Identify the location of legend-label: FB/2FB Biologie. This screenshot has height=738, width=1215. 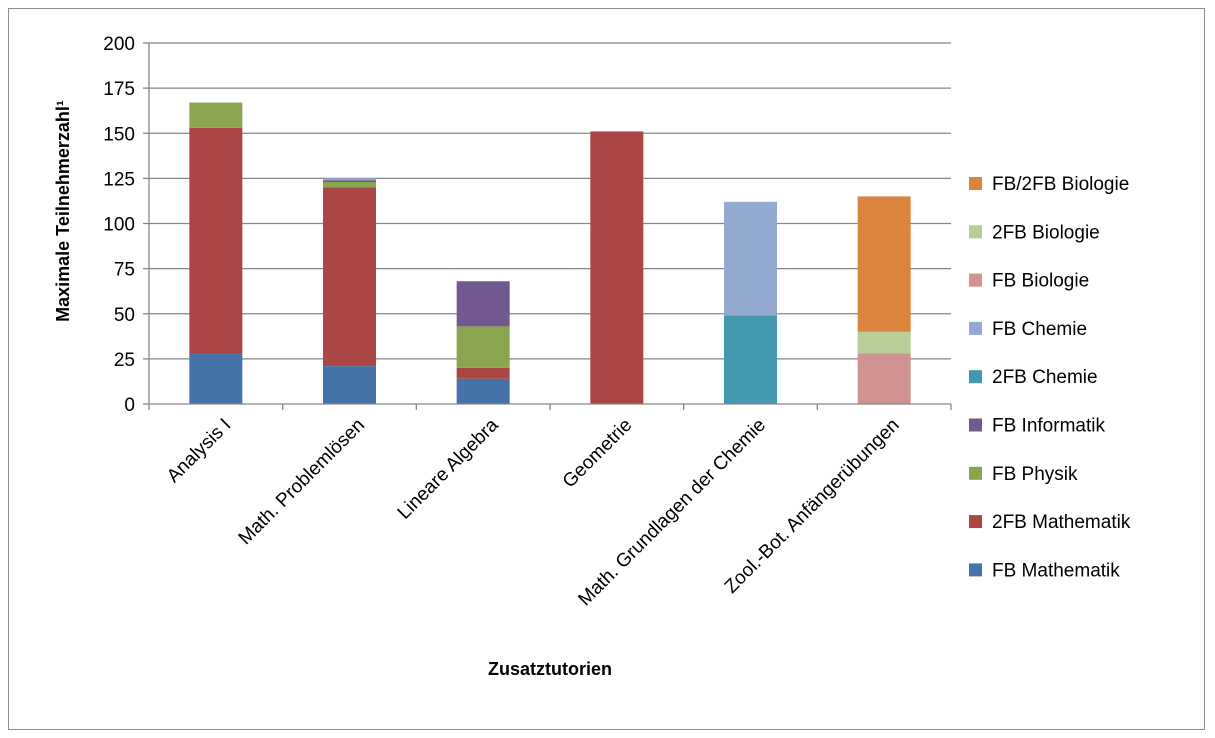
(1060, 184).